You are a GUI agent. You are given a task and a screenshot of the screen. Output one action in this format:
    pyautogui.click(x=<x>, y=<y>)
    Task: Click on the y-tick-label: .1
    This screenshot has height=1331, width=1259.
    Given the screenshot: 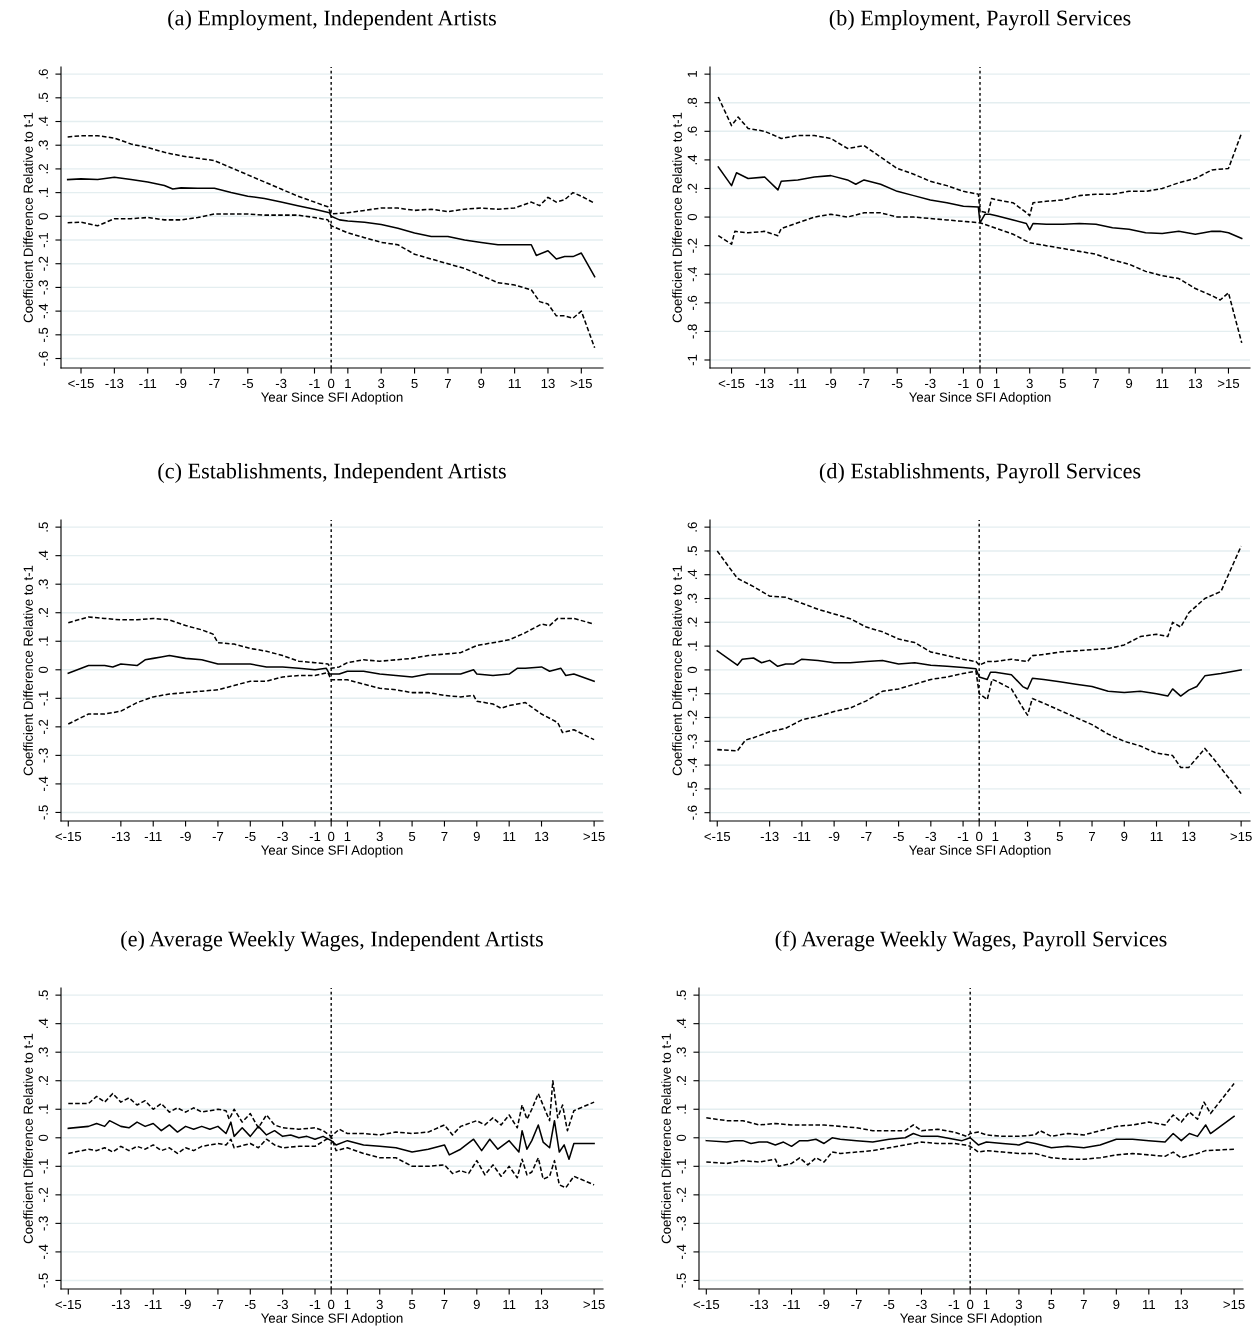 What is the action you would take?
    pyautogui.click(x=43, y=192)
    